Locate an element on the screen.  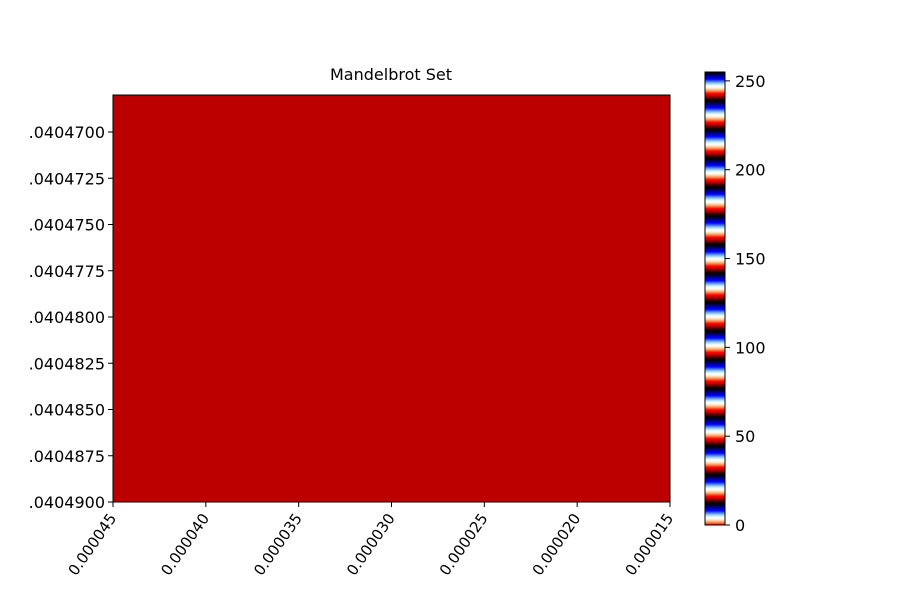
colorbar-gradient is located at coordinates (715, 298).